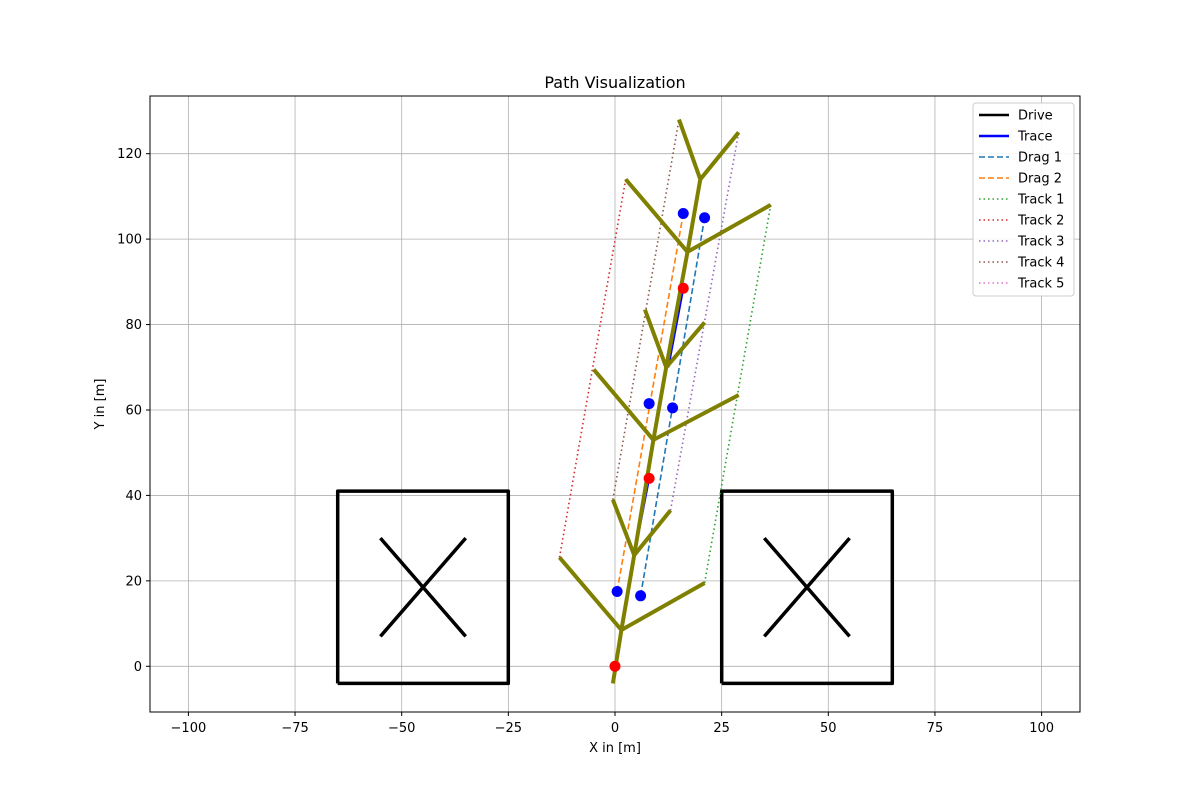 This screenshot has width=1200, height=804. I want to click on y-tick-label-6: 120, so click(129, 154).